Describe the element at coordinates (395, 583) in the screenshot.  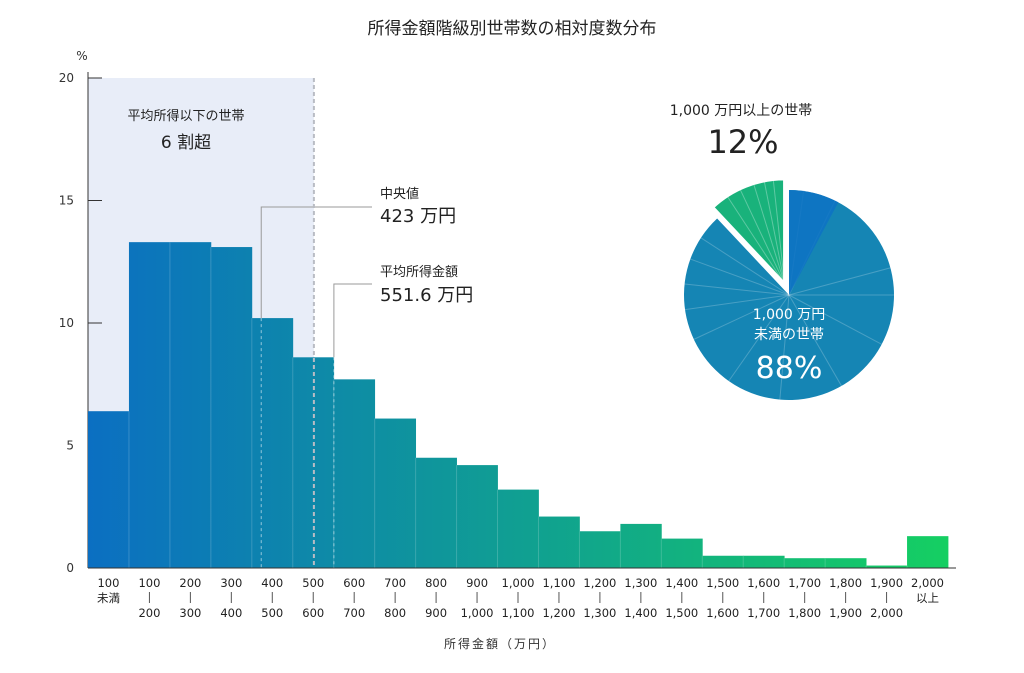
I see `x-tick-label-top: 700` at that location.